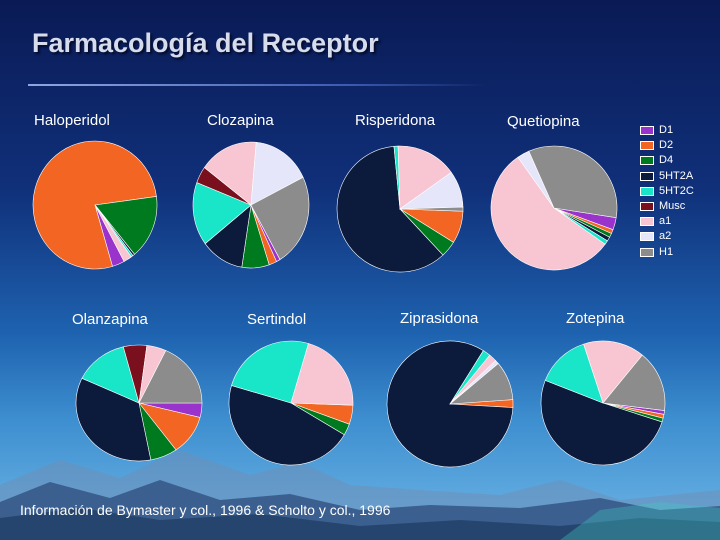 This screenshot has width=720, height=540. I want to click on legend-label: 5HT2A, so click(676, 175).